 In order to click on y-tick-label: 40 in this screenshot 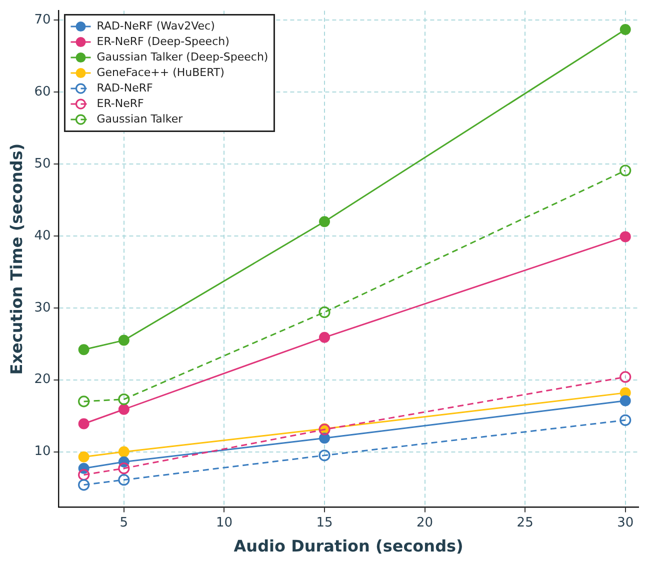, I will do `click(42, 236)`.